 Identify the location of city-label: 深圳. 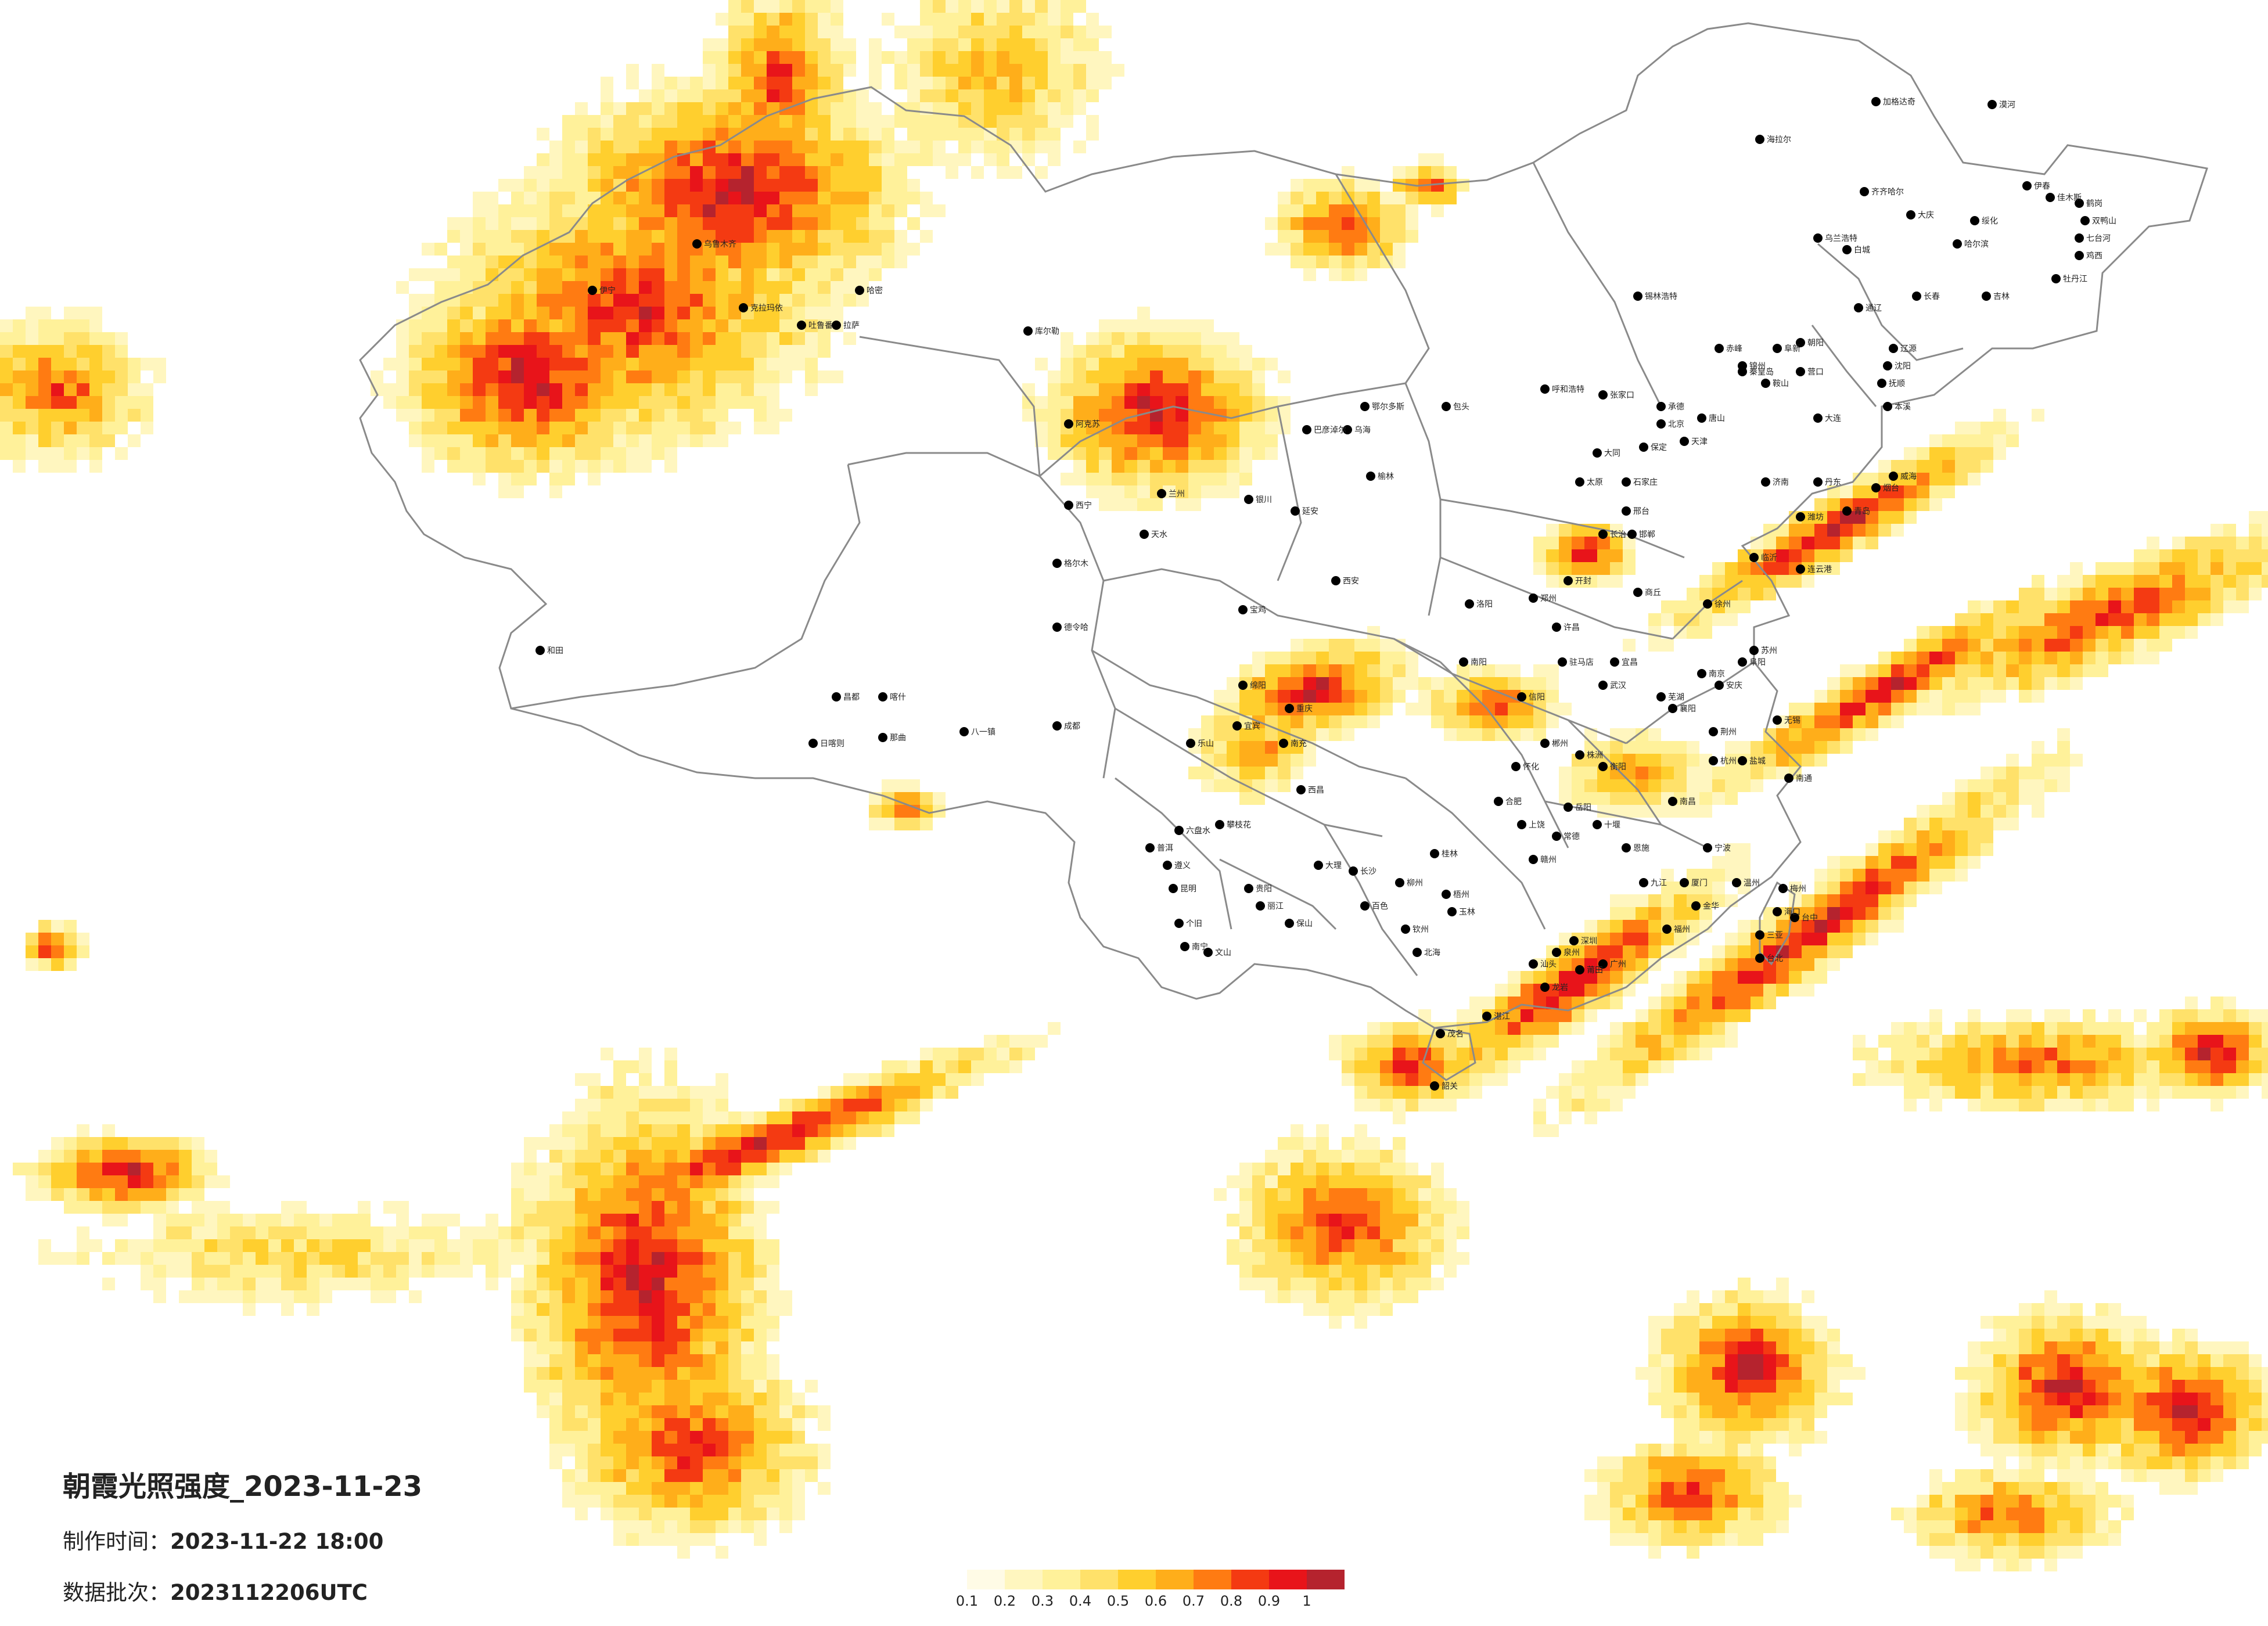
(1589, 942).